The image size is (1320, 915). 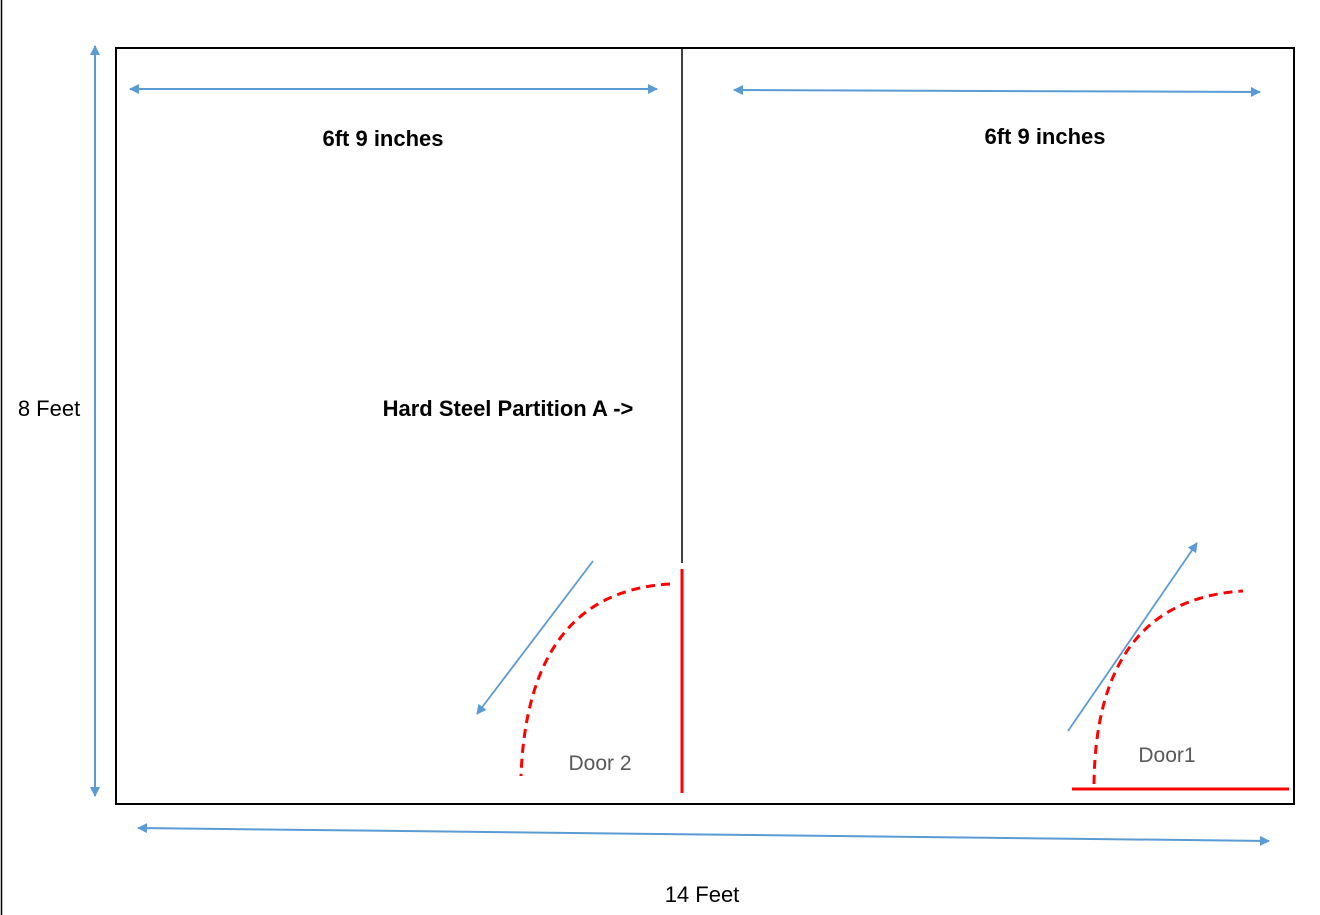 What do you see at coordinates (997, 91) in the screenshot?
I see `right-width-dimension-arrow` at bounding box center [997, 91].